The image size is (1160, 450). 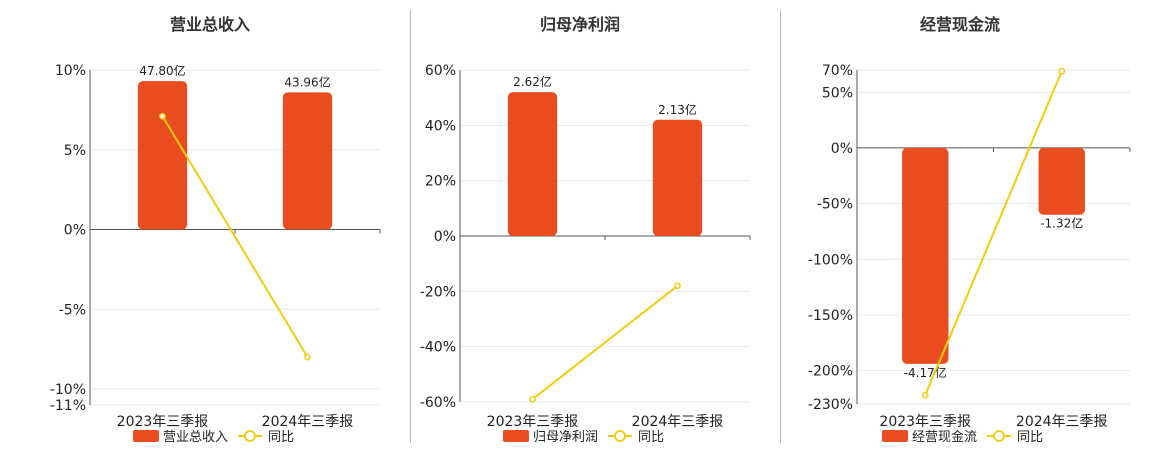 I want to click on y-tick-label: 10%, so click(x=70, y=71).